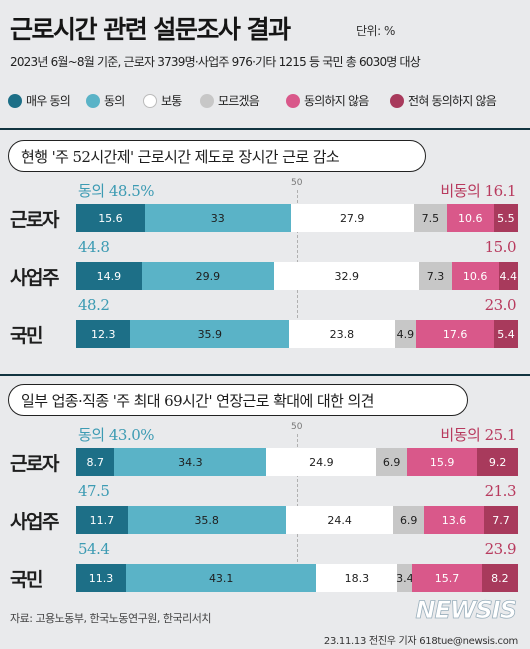  Describe the element at coordinates (217, 218) in the screenshot. I see `segment-value-label: 33` at that location.